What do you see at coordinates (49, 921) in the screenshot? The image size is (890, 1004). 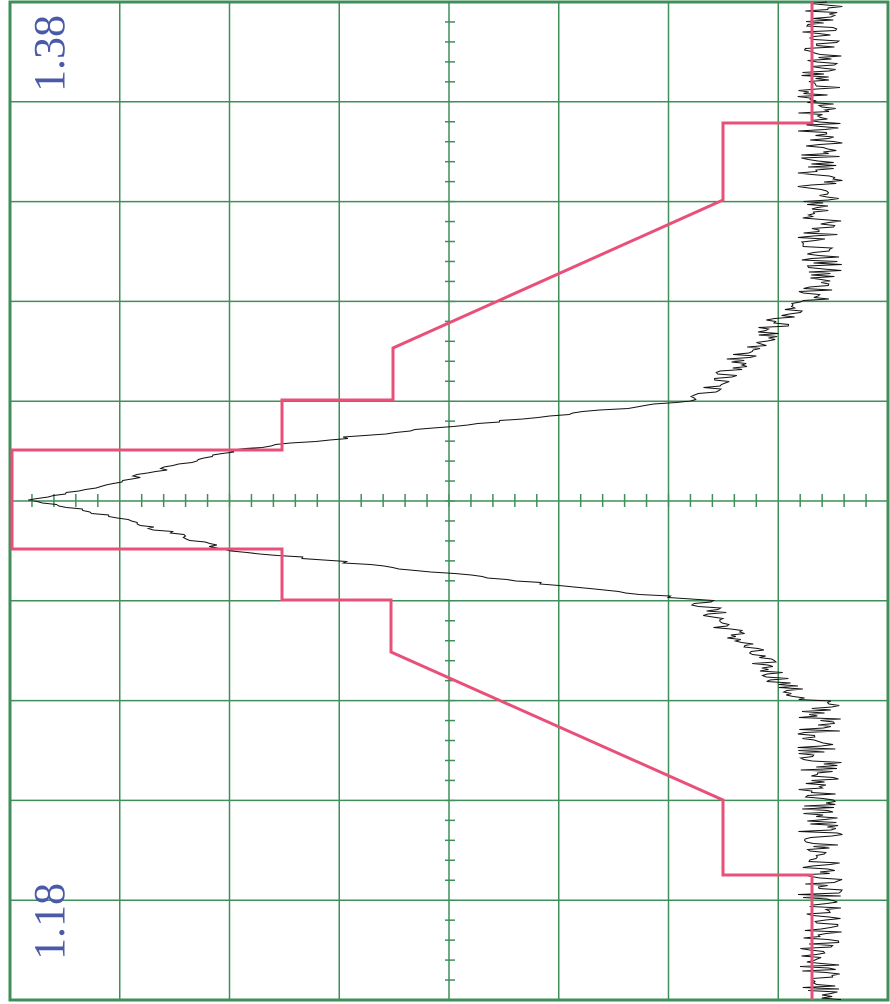 I see `bottom-label: 1.18` at bounding box center [49, 921].